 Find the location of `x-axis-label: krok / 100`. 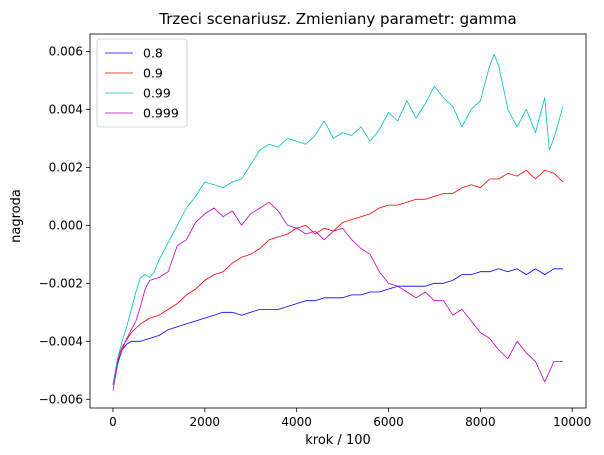

x-axis-label: krok / 100 is located at coordinates (338, 440).